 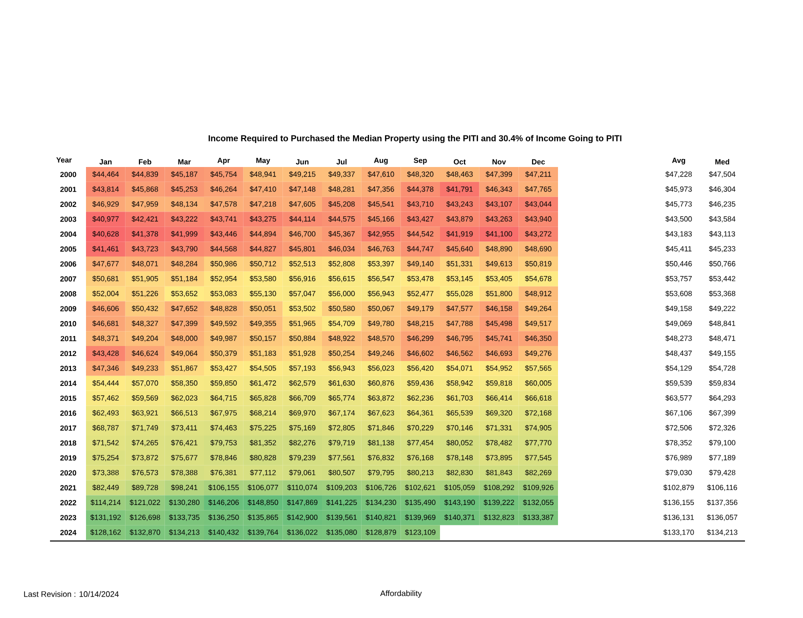 What do you see at coordinates (71, 594) in the screenshot?
I see `text: Last Revision : 10/14/2024` at bounding box center [71, 594].